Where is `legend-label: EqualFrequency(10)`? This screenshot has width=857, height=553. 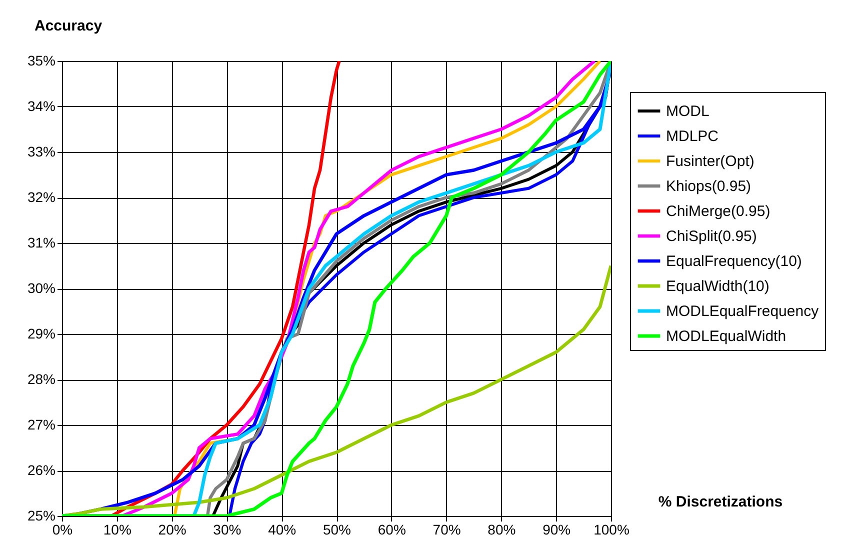
legend-label: EqualFrequency(10) is located at coordinates (734, 261).